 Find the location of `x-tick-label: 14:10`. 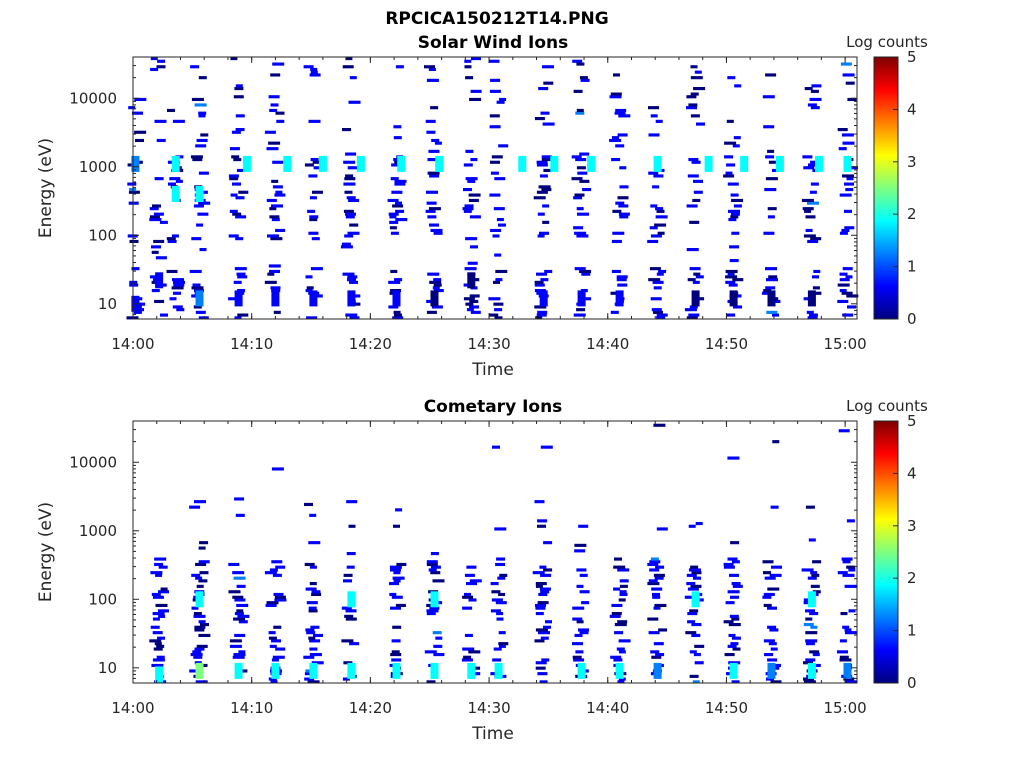

x-tick-label: 14:10 is located at coordinates (251, 708).